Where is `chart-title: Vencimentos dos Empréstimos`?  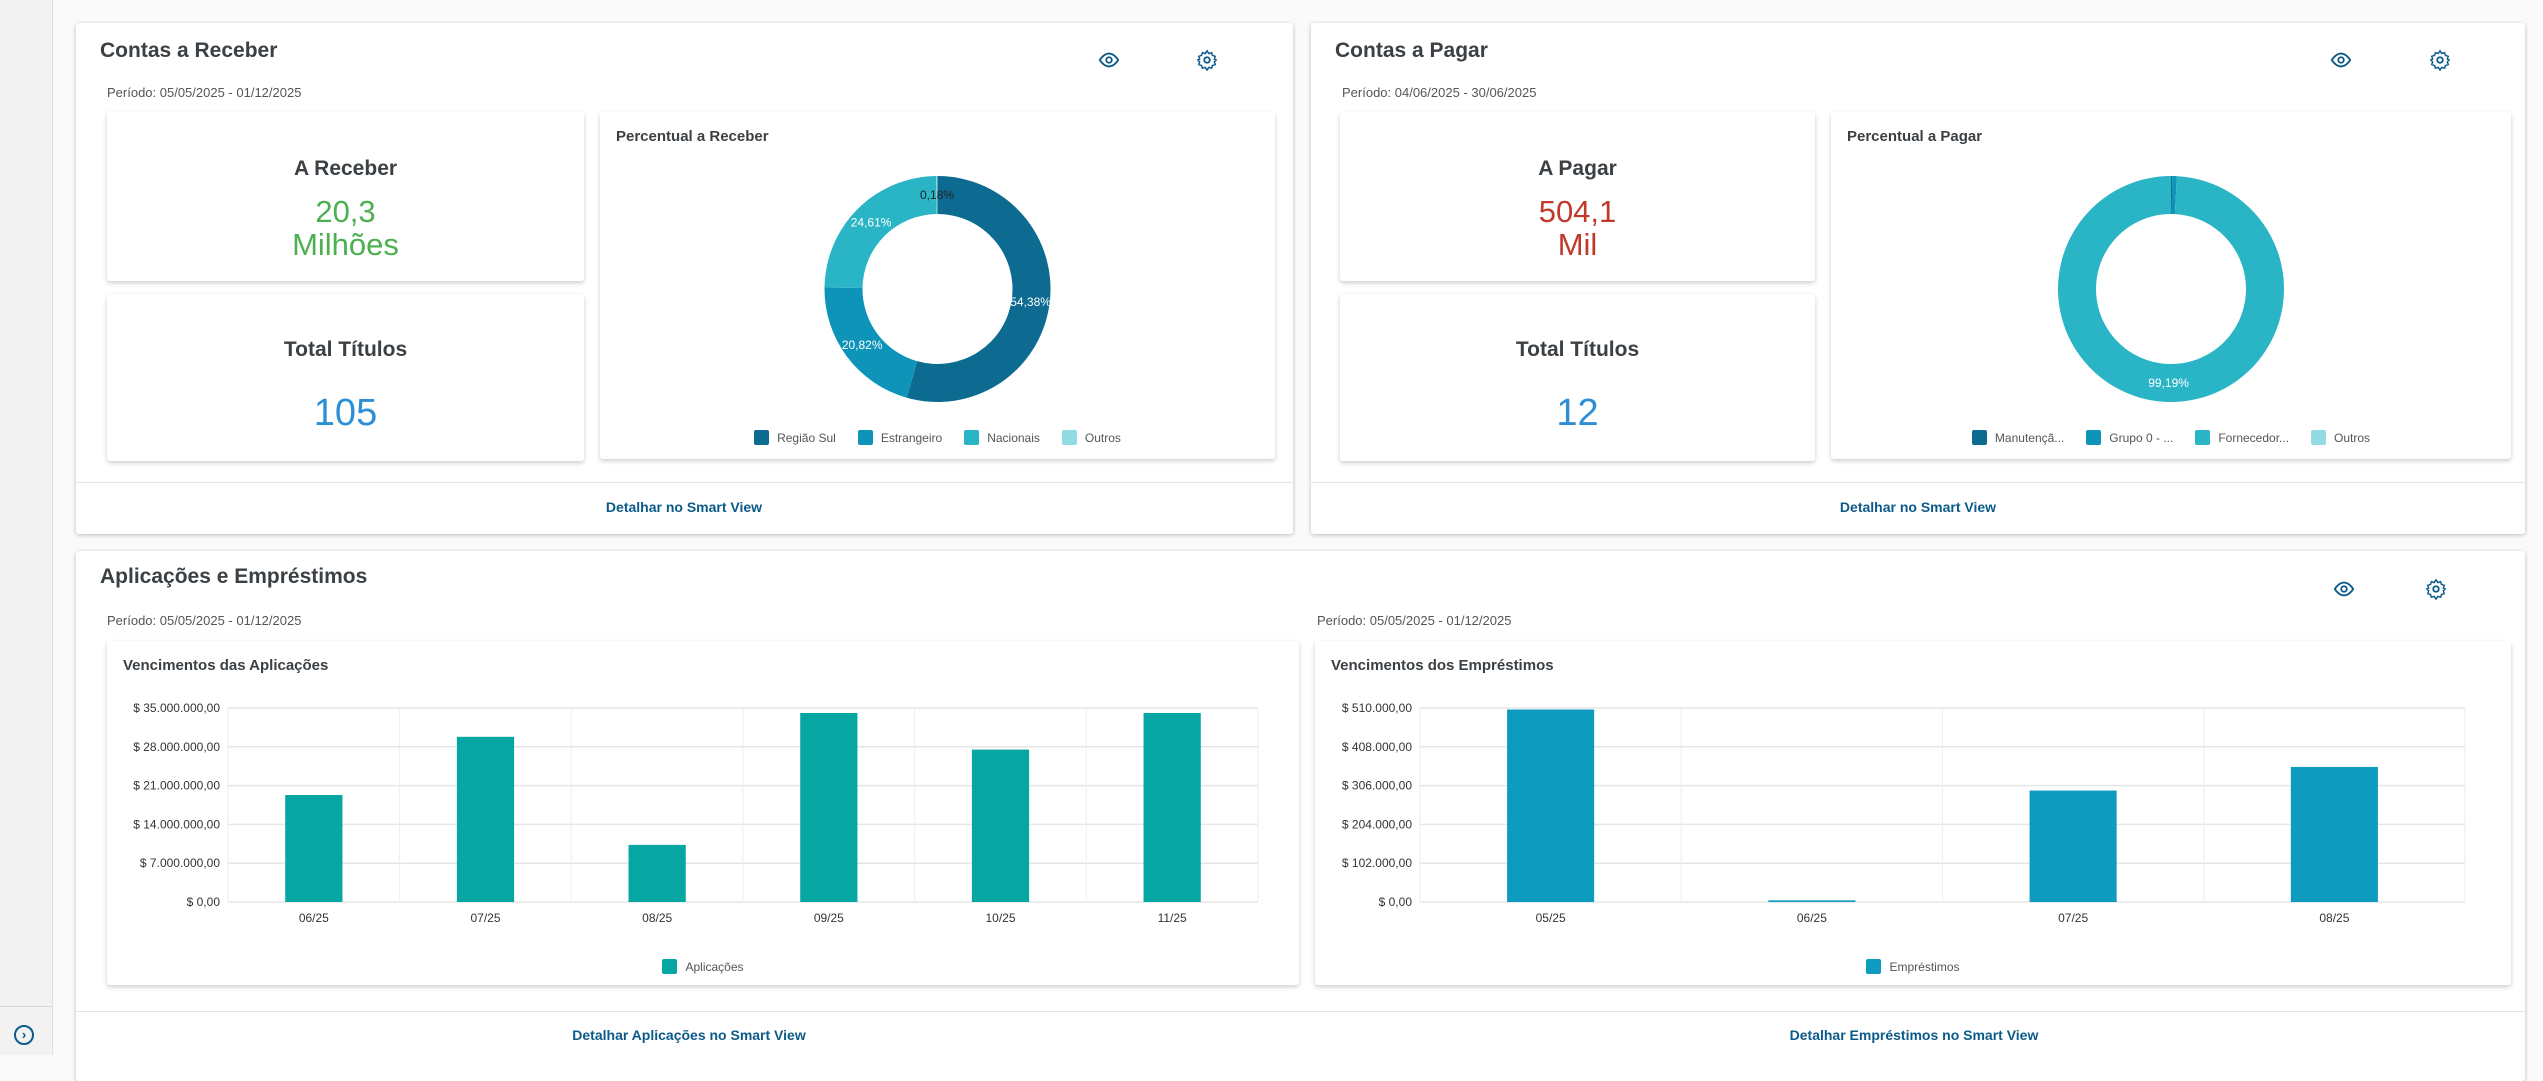 chart-title: Vencimentos dos Empréstimos is located at coordinates (1442, 665).